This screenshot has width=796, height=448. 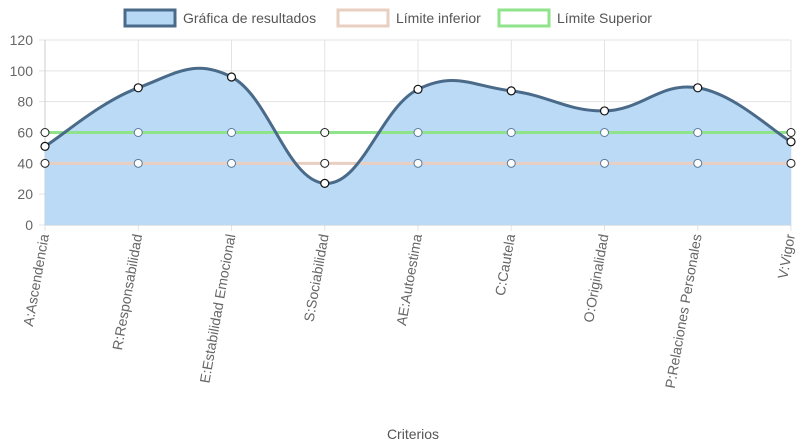 What do you see at coordinates (25, 194) in the screenshot?
I see `y-tick-label: 20` at bounding box center [25, 194].